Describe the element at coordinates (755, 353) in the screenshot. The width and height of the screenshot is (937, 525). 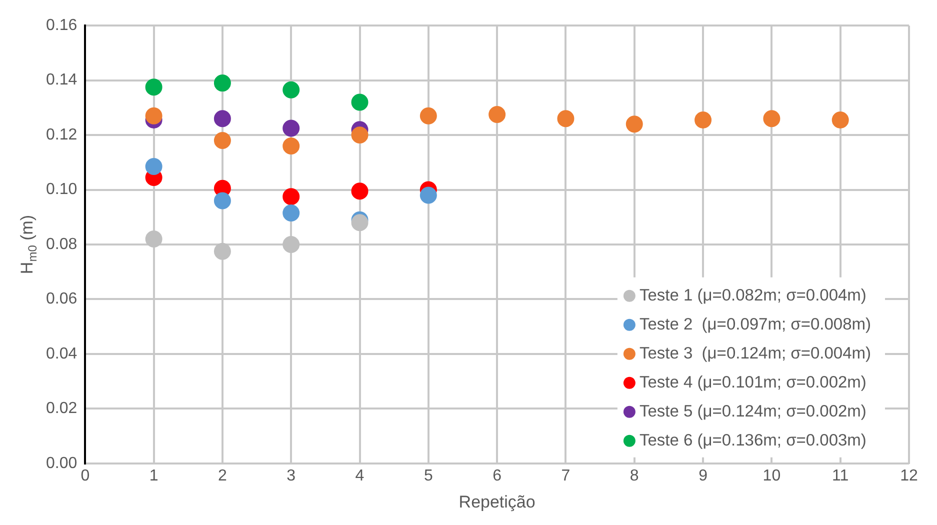
I see `legend-label: Teste 3 (μ=0.124m; σ=0.004m)` at that location.